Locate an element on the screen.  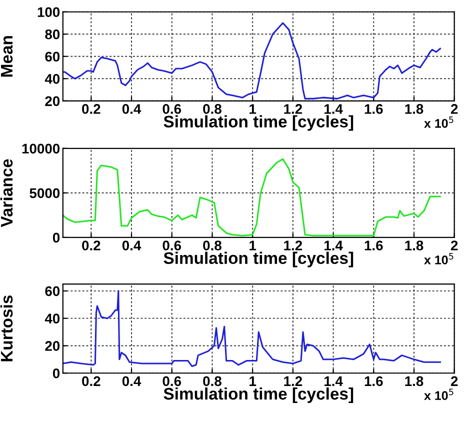
y-tick-label: 10000 is located at coordinates (41, 149).